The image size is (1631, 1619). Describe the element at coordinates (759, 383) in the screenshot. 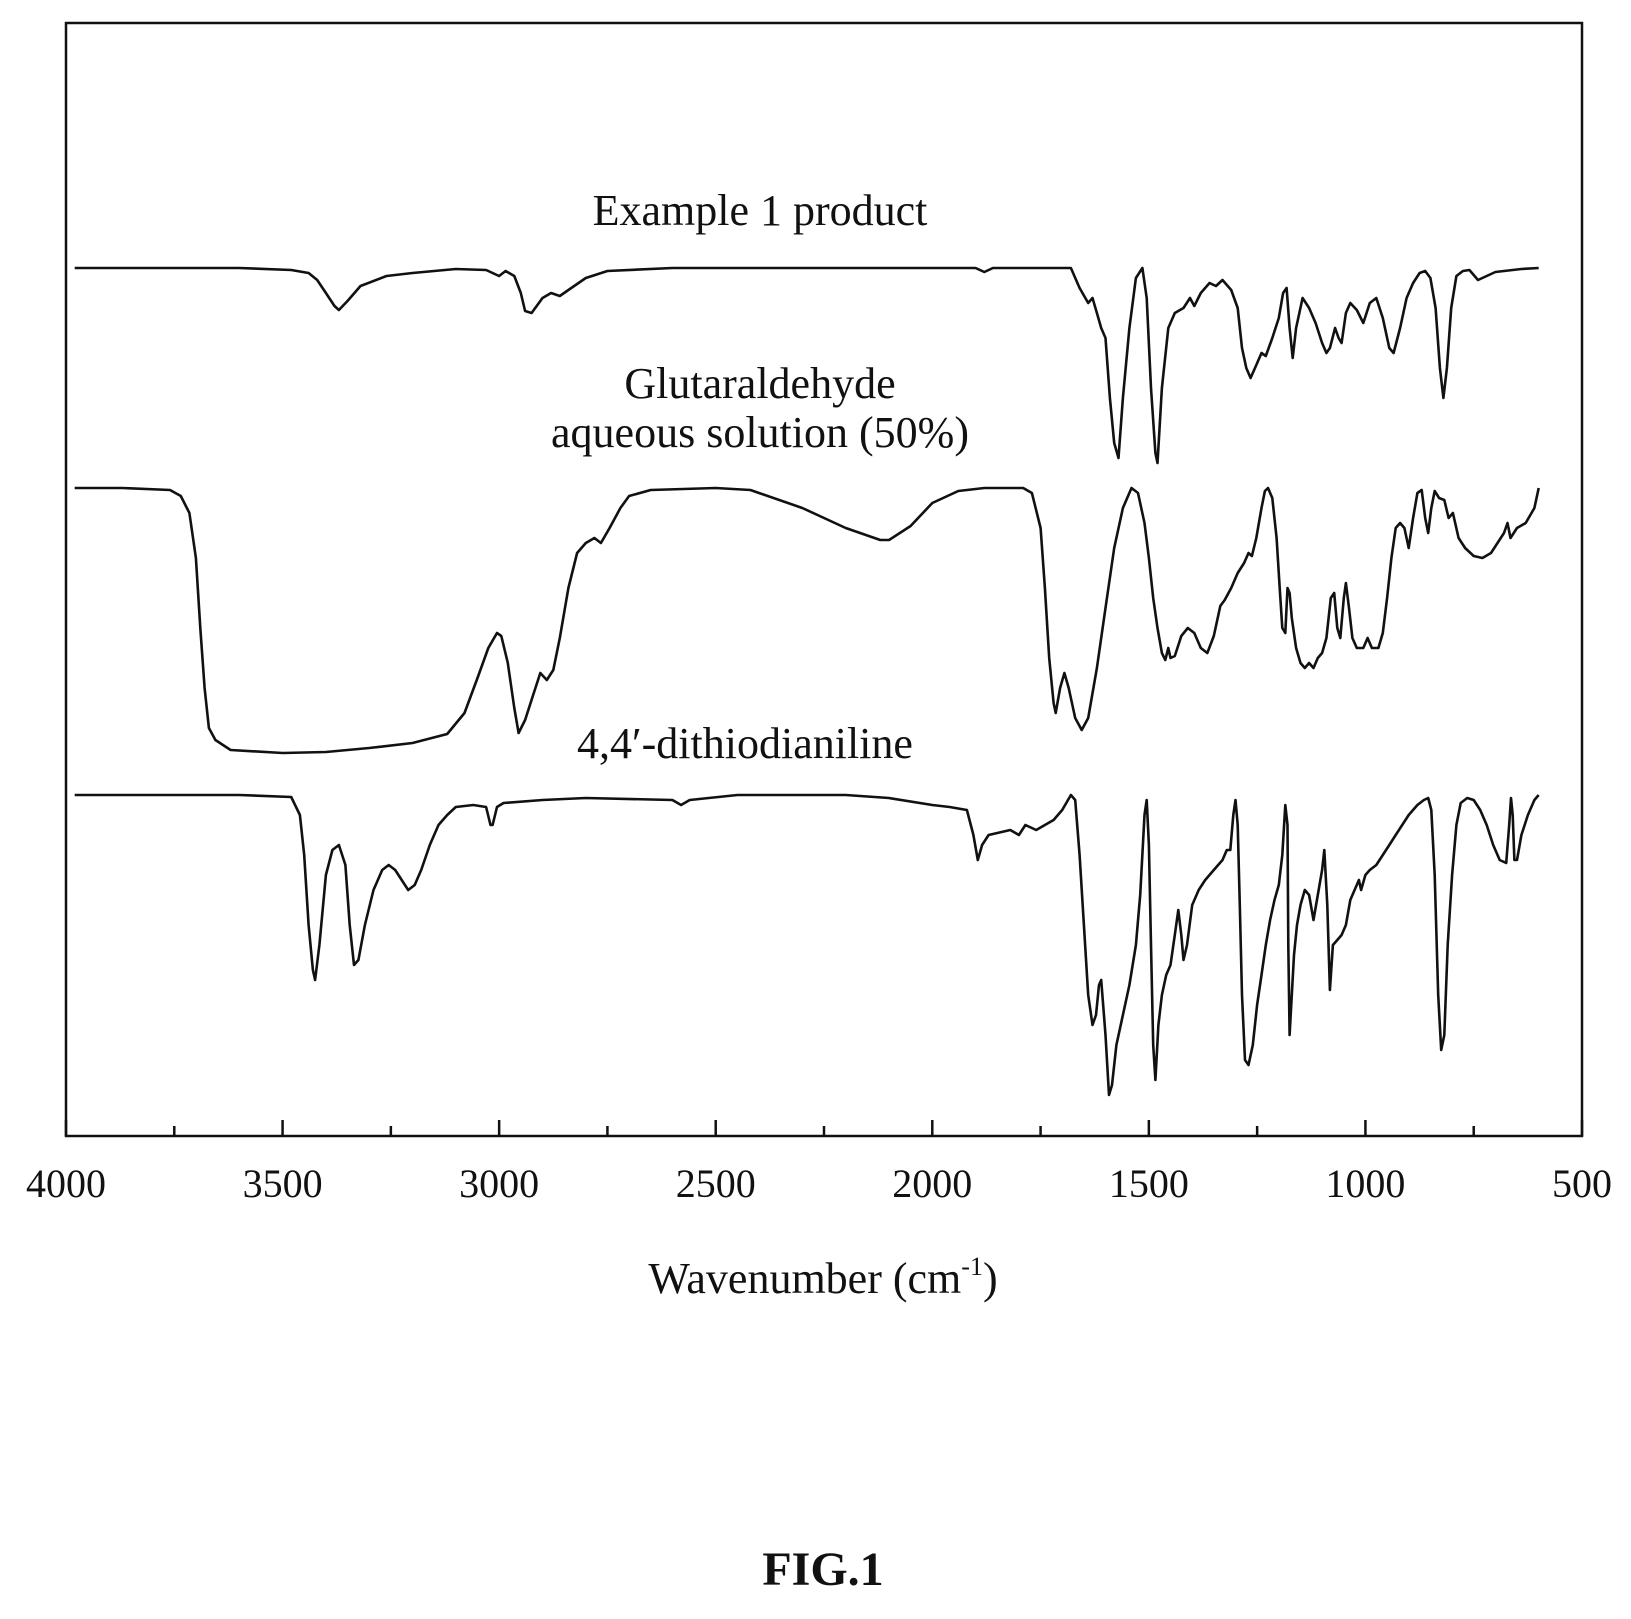

I see `series-label-2-line-1: Glutaraldehyde` at that location.